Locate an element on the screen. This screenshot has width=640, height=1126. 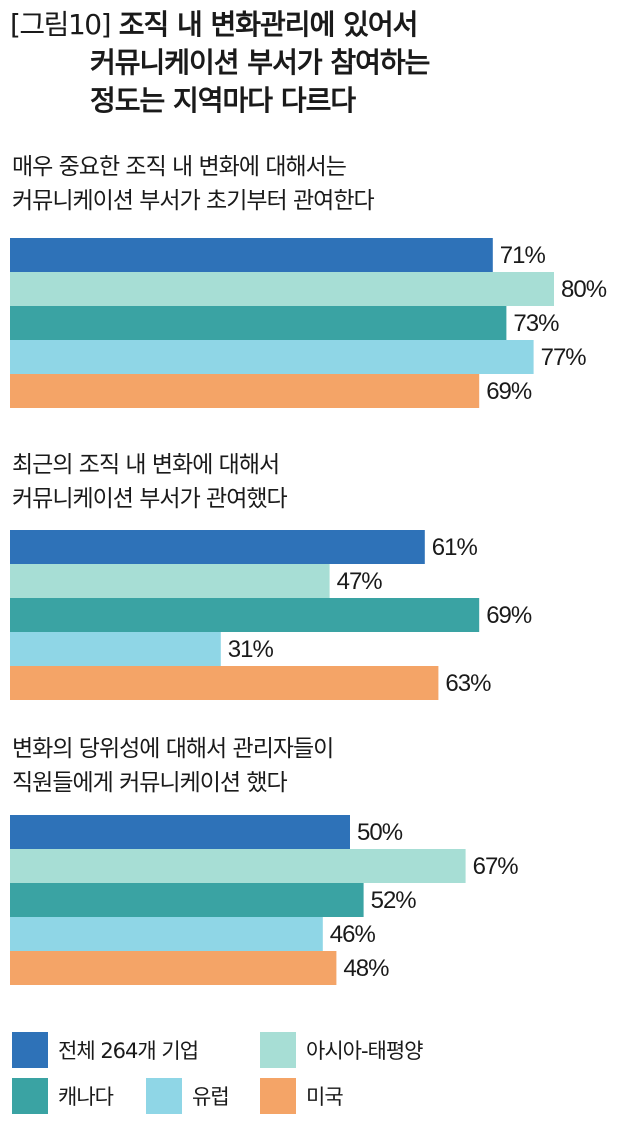
legend-label-europe: 유럽 is located at coordinates (211, 1097).